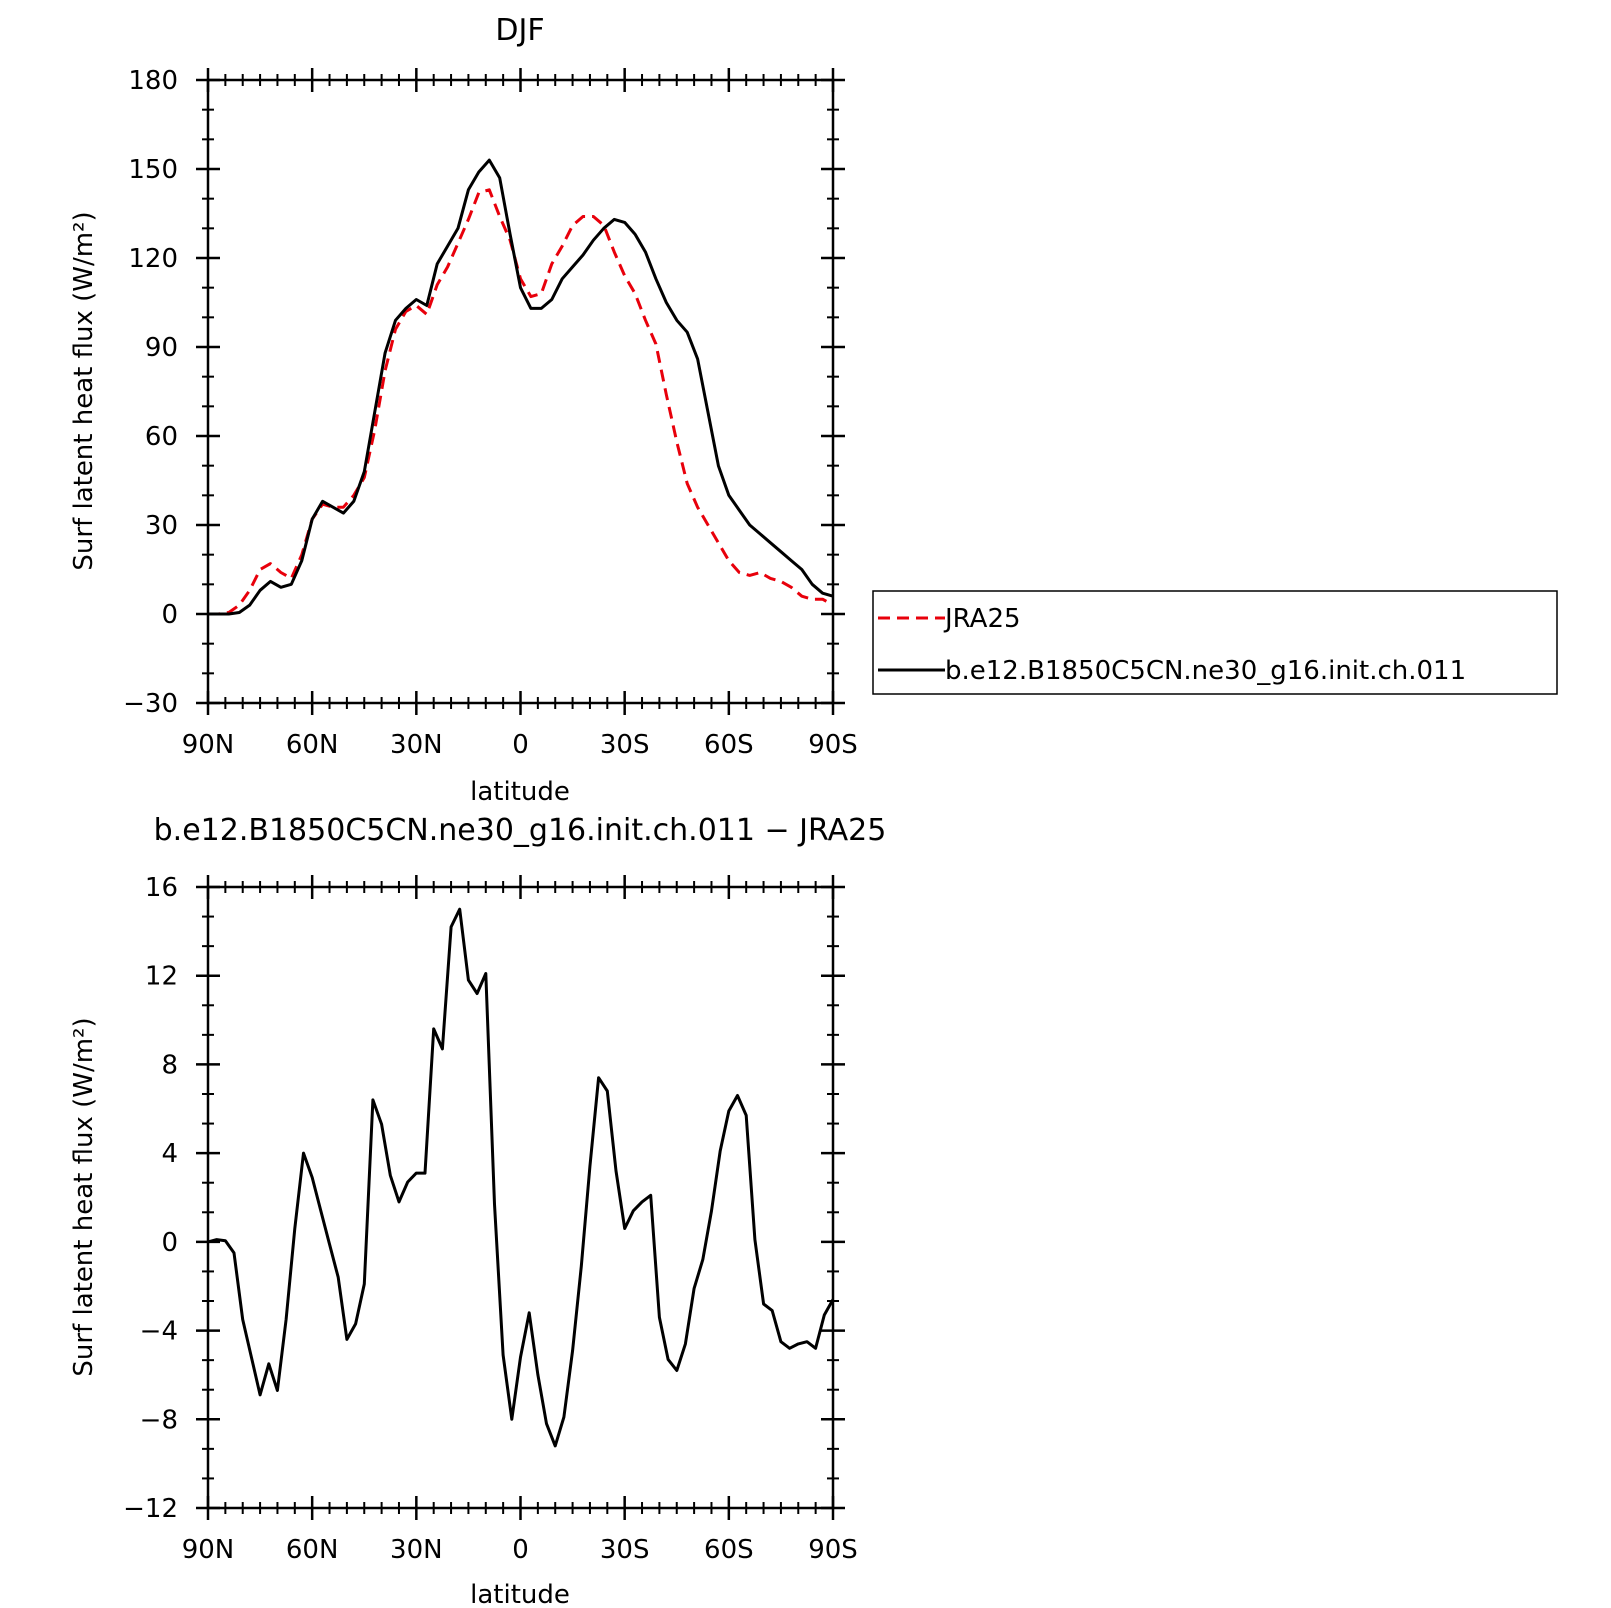  I want to click on top-y-tick-label: 60, so click(161, 437).